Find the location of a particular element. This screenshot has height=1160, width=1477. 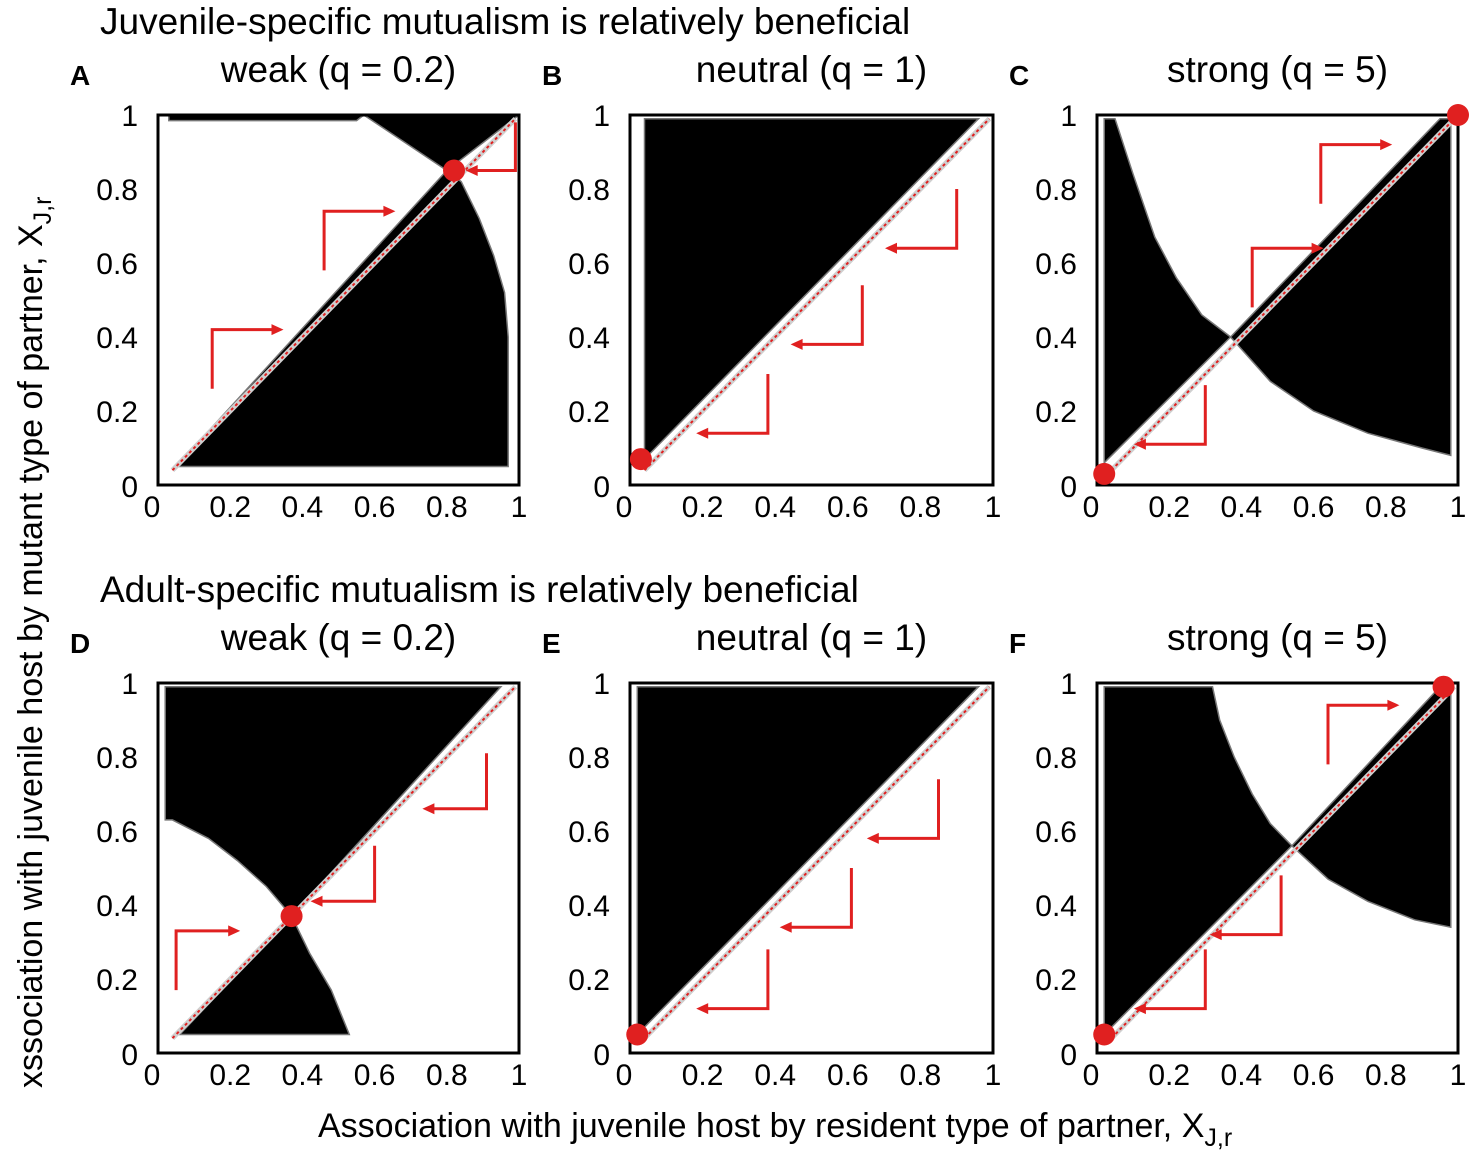

panel-title: neutral (q = 1) is located at coordinates (811, 637).